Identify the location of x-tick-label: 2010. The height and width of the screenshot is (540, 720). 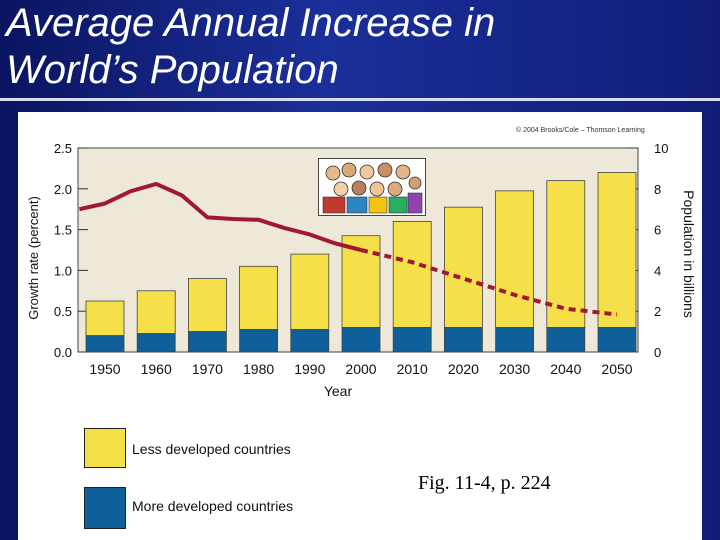
(412, 369).